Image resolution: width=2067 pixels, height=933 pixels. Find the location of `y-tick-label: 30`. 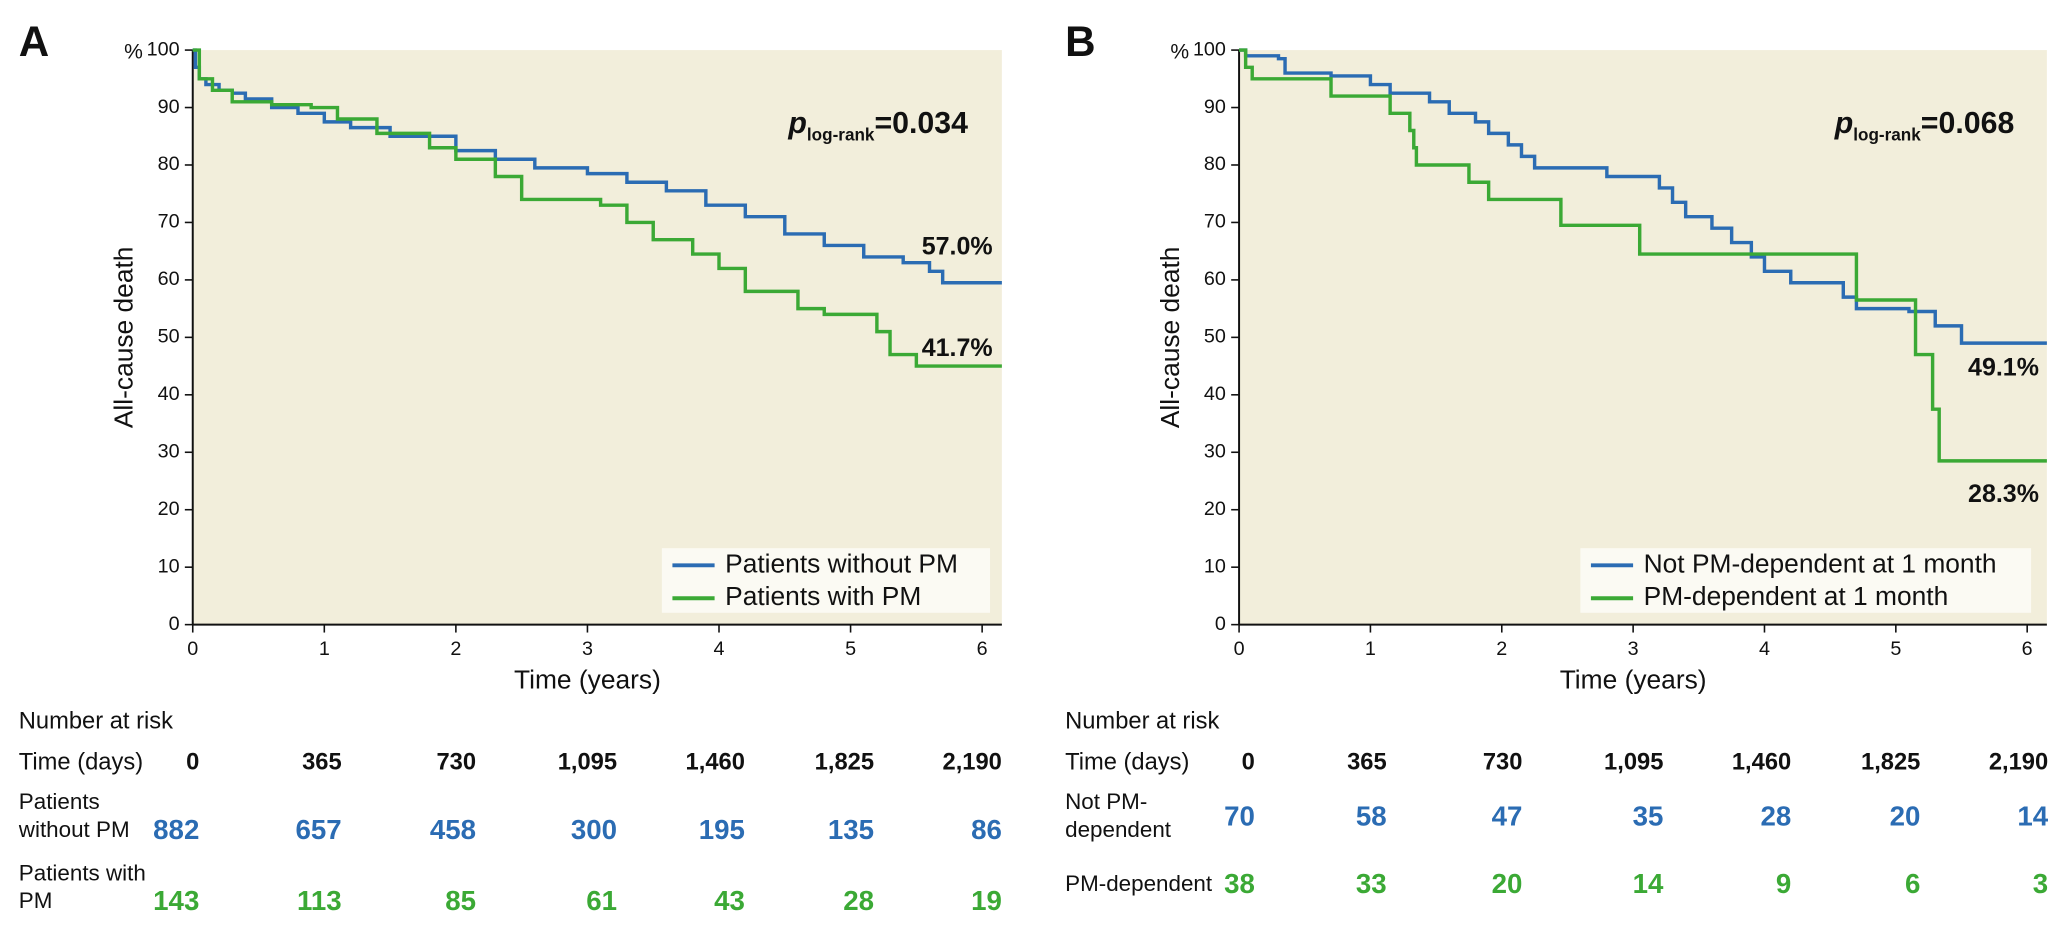

y-tick-label: 30 is located at coordinates (169, 451).